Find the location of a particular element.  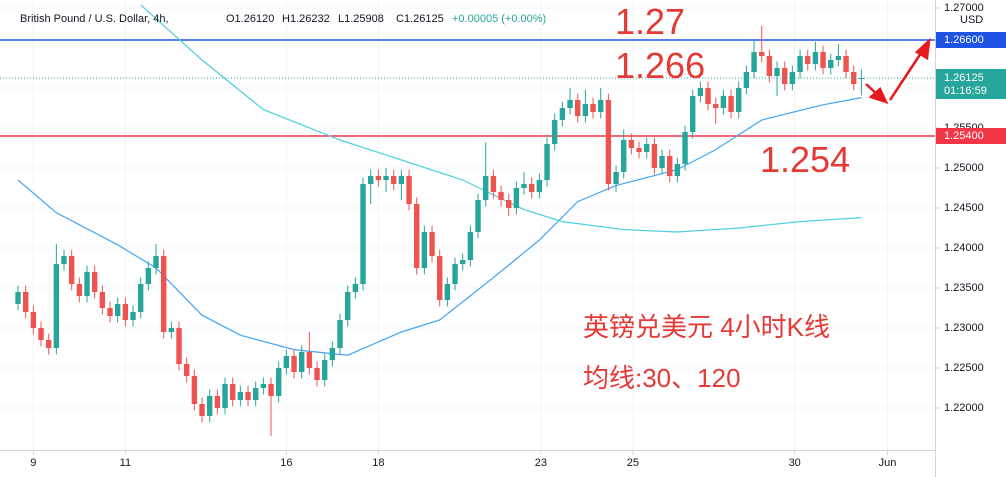

y-tick-label: 1.24500 is located at coordinates (964, 208).